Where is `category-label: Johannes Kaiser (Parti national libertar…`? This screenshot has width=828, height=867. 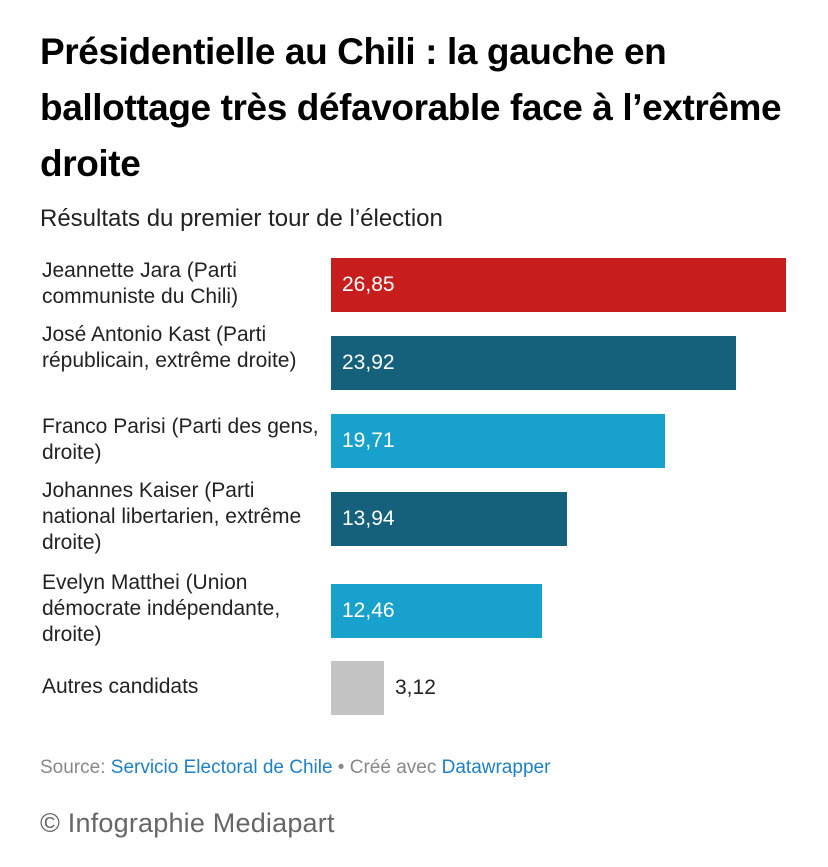 category-label: Johannes Kaiser (Parti national libertar… is located at coordinates (172, 516).